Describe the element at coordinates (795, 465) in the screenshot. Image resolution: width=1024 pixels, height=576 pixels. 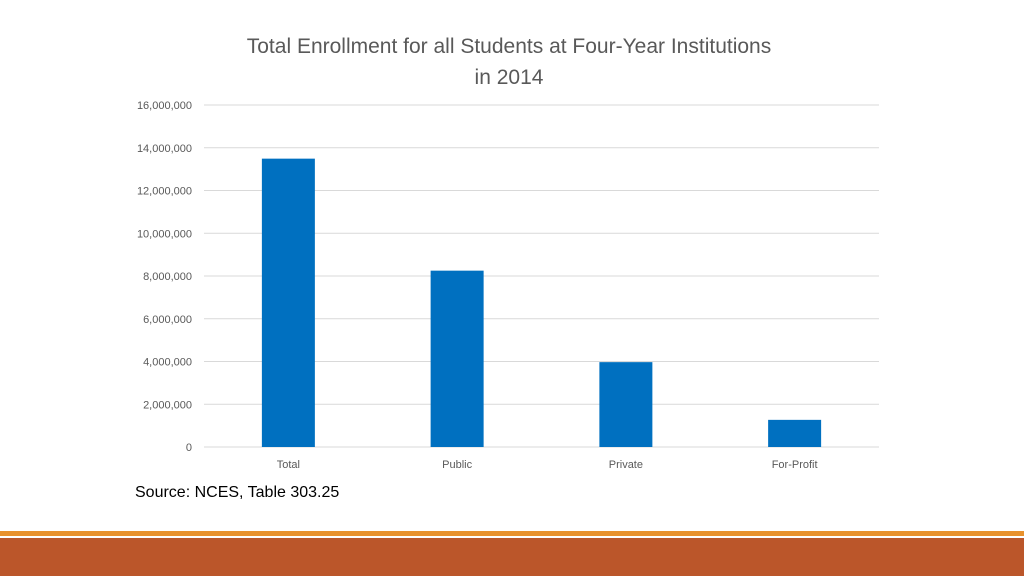
I see `x-tick-label: For-Profit` at that location.